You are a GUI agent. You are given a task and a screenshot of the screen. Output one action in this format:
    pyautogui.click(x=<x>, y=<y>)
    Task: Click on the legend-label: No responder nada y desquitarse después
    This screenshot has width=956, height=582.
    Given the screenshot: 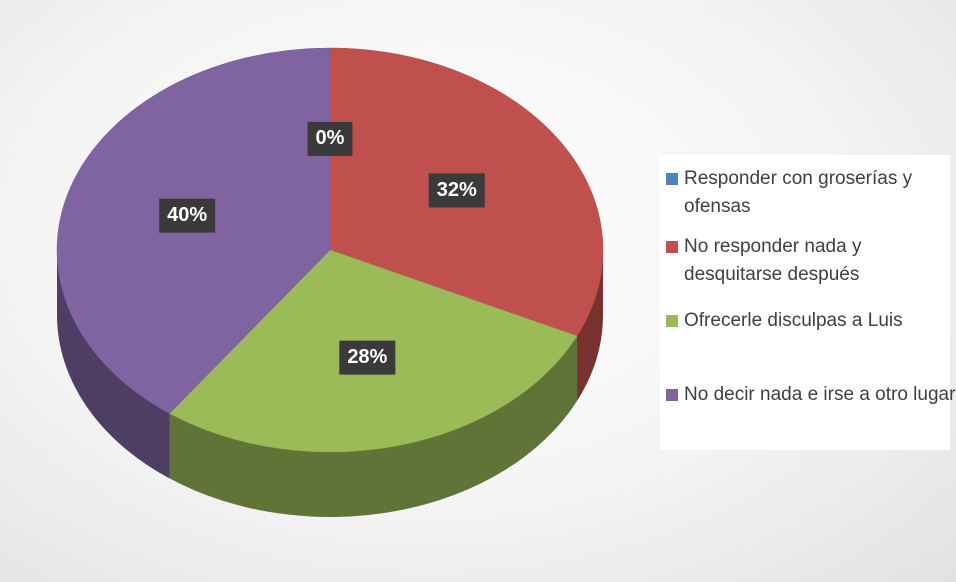 What is the action you would take?
    pyautogui.click(x=773, y=260)
    